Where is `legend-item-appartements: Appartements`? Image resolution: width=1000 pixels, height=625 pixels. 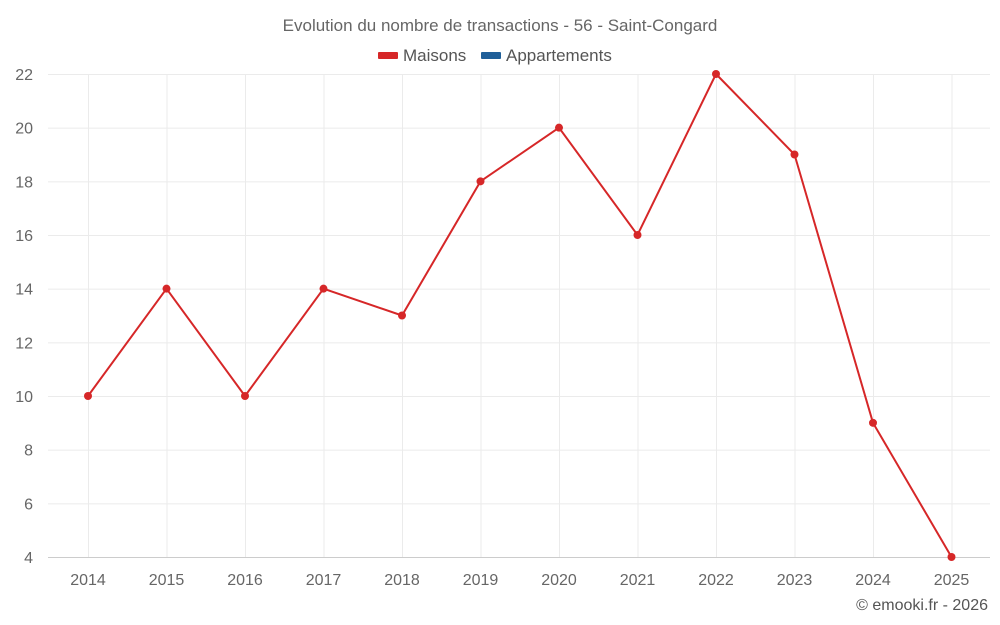 legend-item-appartements: Appartements is located at coordinates (546, 55).